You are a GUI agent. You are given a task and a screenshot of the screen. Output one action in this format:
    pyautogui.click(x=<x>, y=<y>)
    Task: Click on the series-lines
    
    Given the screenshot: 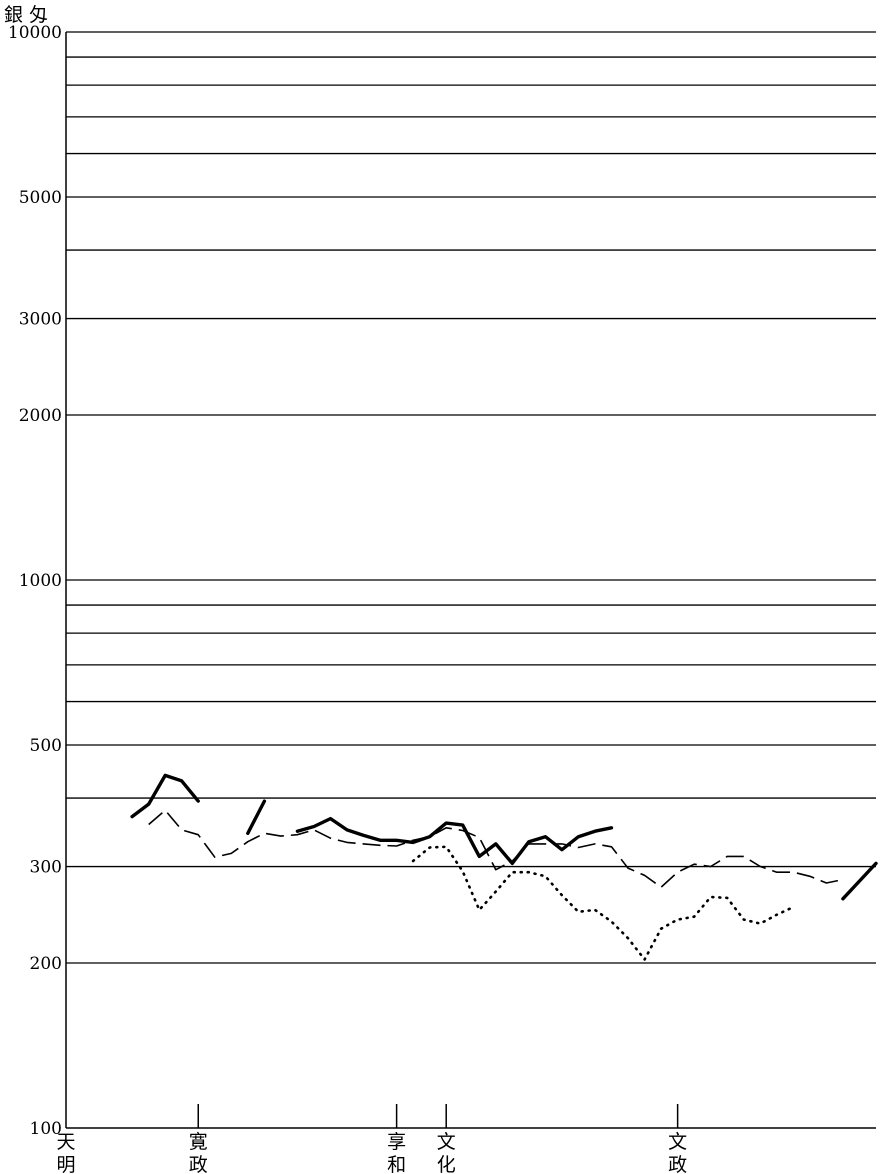 What is the action you would take?
    pyautogui.click(x=504, y=867)
    